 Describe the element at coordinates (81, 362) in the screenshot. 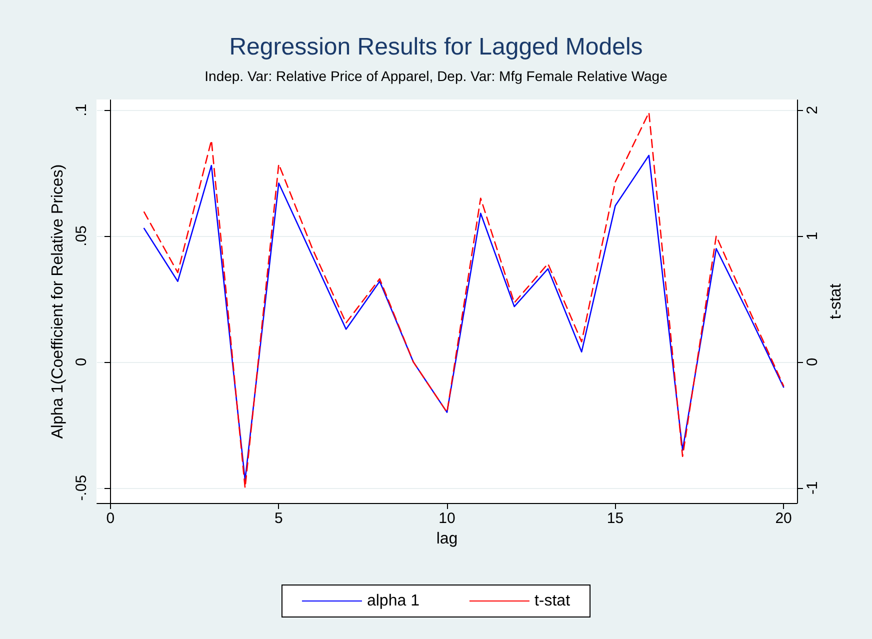

I see `y-tick-label: 0` at that location.